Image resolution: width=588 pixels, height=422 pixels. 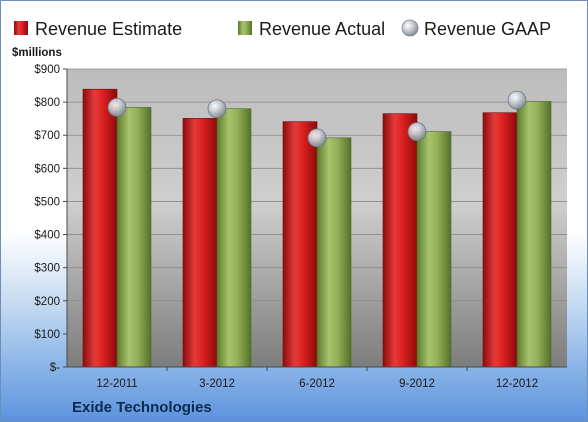 What do you see at coordinates (322, 29) in the screenshot?
I see `legend-label-actual: Revenue Actual` at bounding box center [322, 29].